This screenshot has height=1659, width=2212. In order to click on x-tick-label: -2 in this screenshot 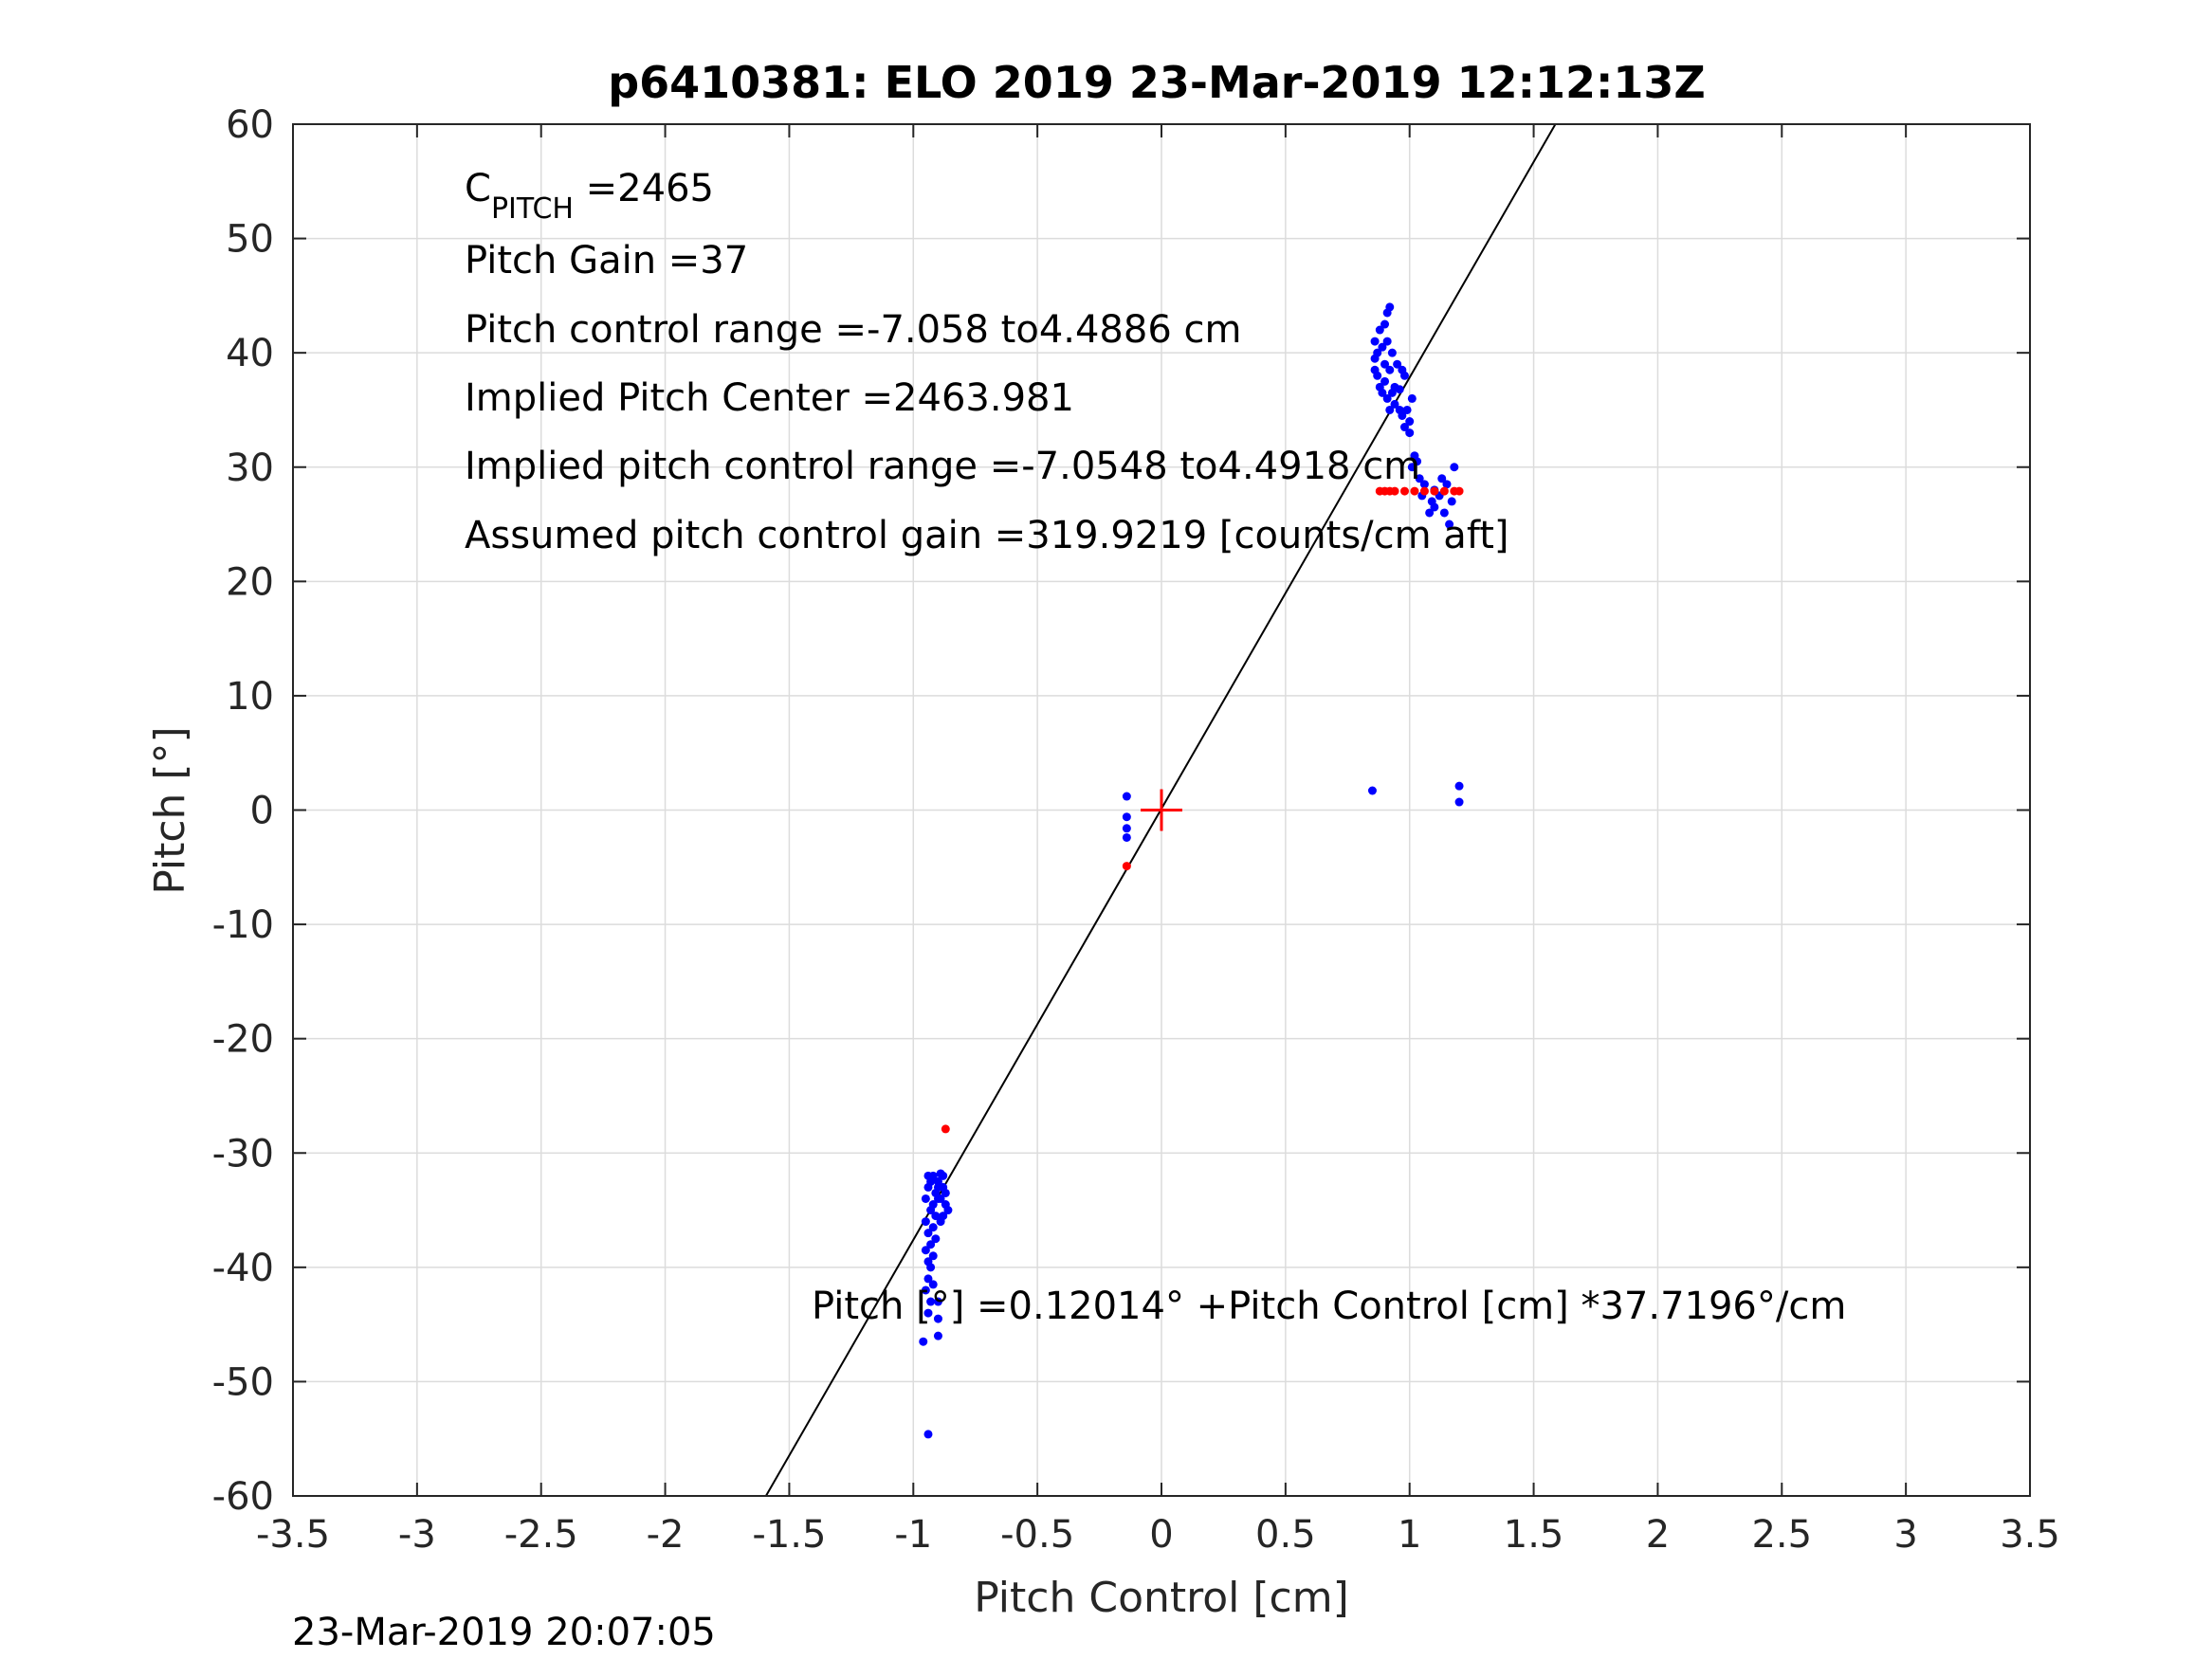, I will do `click(666, 1535)`.